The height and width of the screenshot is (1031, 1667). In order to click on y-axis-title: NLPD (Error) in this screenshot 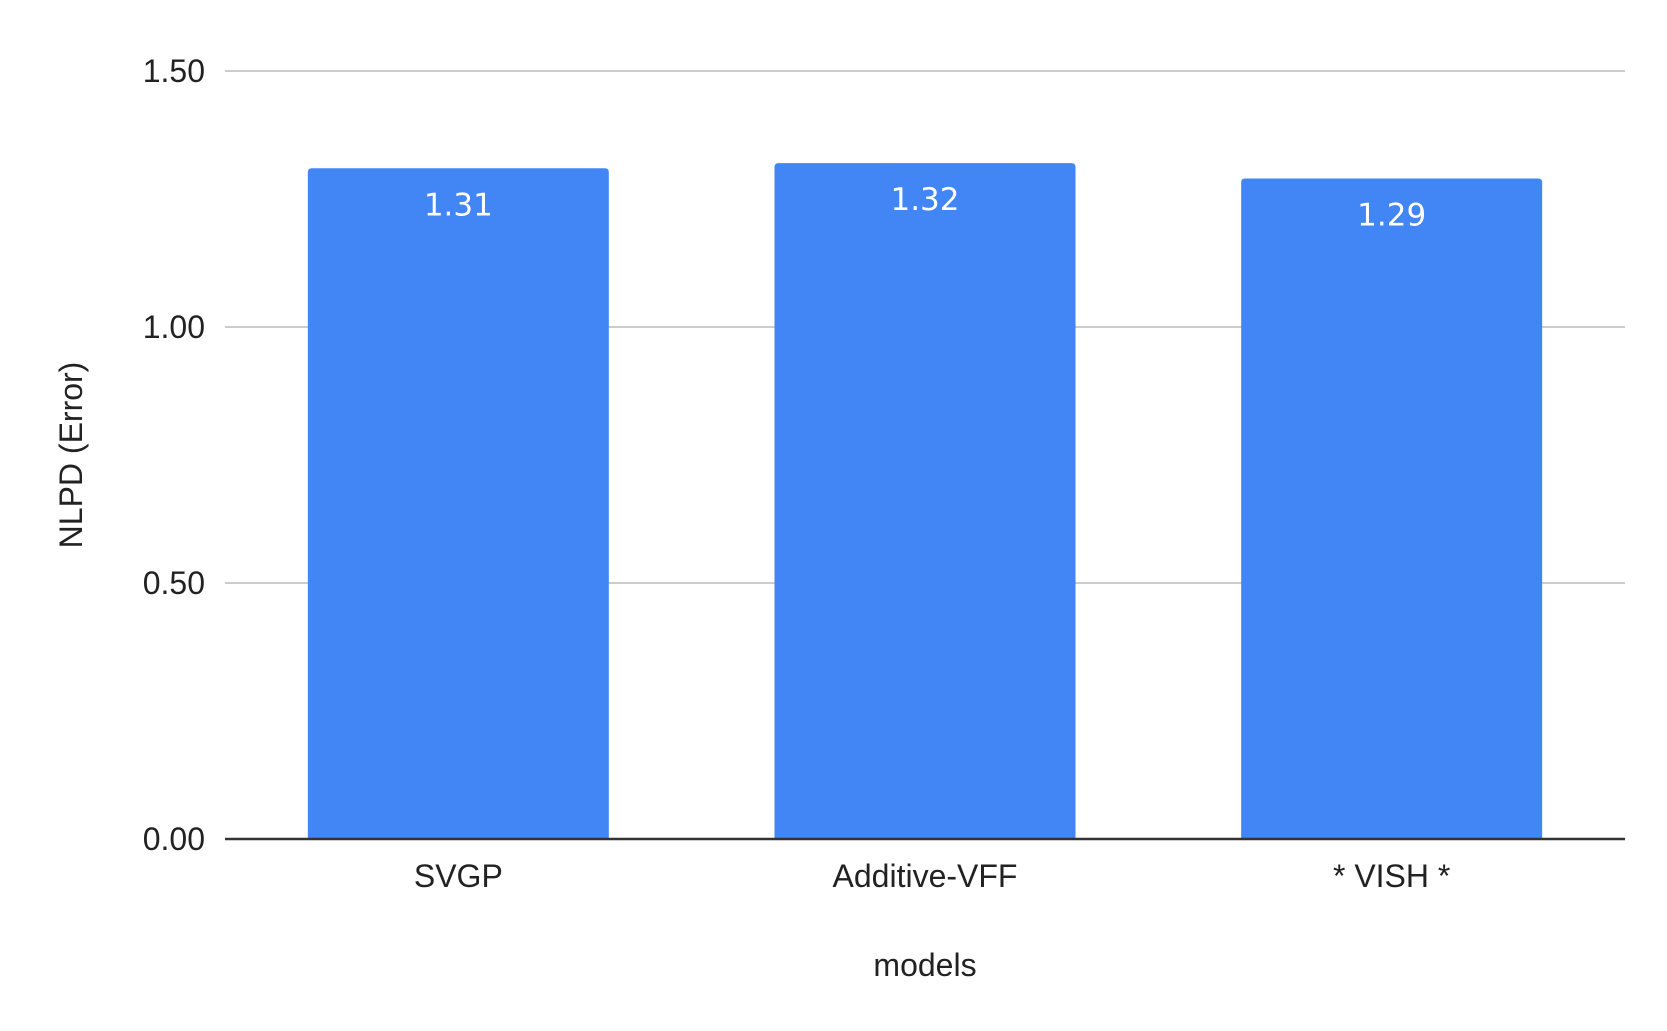, I will do `click(71, 455)`.